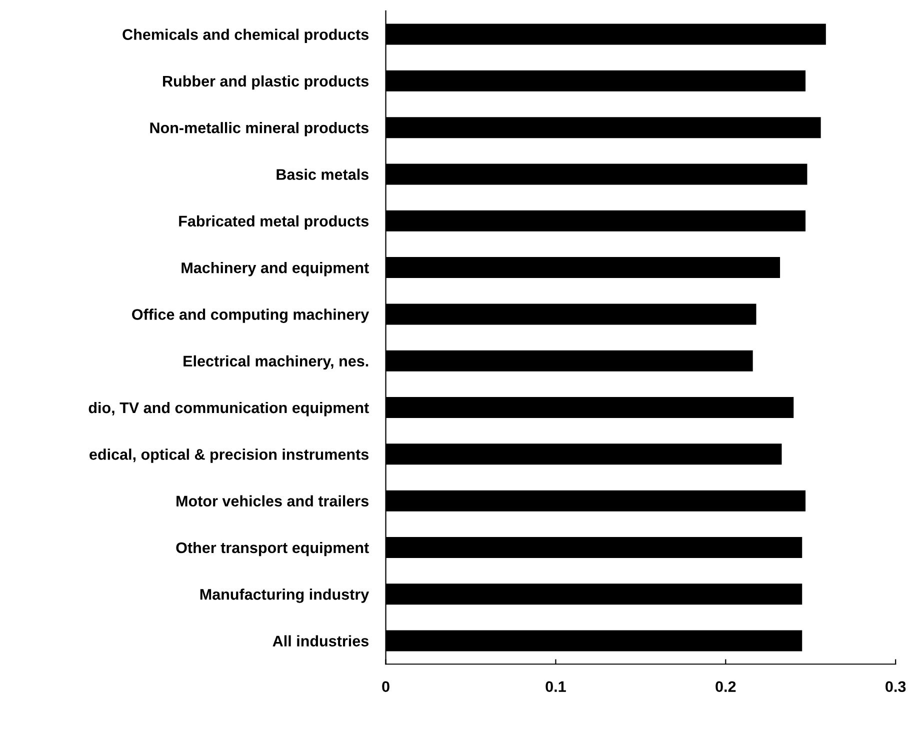 Image resolution: width=912 pixels, height=729 pixels. Describe the element at coordinates (251, 315) in the screenshot. I see `y-tick-label: Office and computing machinery` at that location.